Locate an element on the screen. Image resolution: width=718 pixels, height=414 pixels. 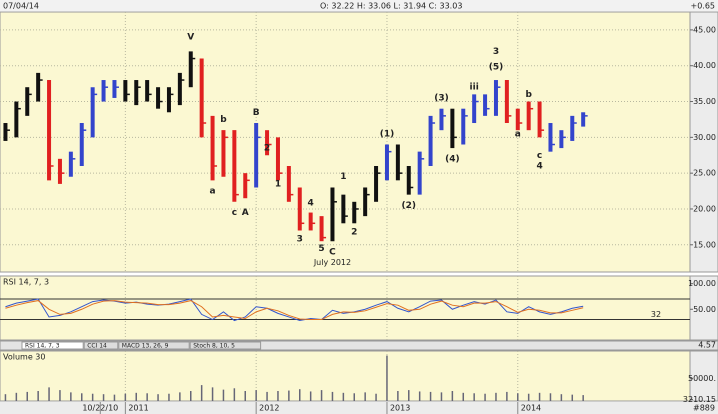
wave-label: (4) is located at coordinates (452, 159).